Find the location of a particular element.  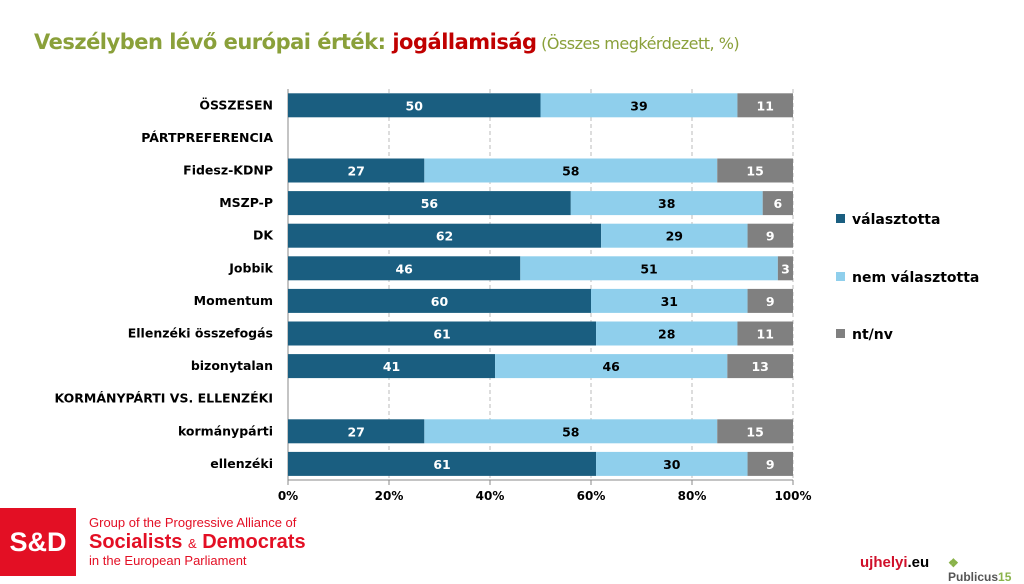

data-label: 30 is located at coordinates (672, 464).